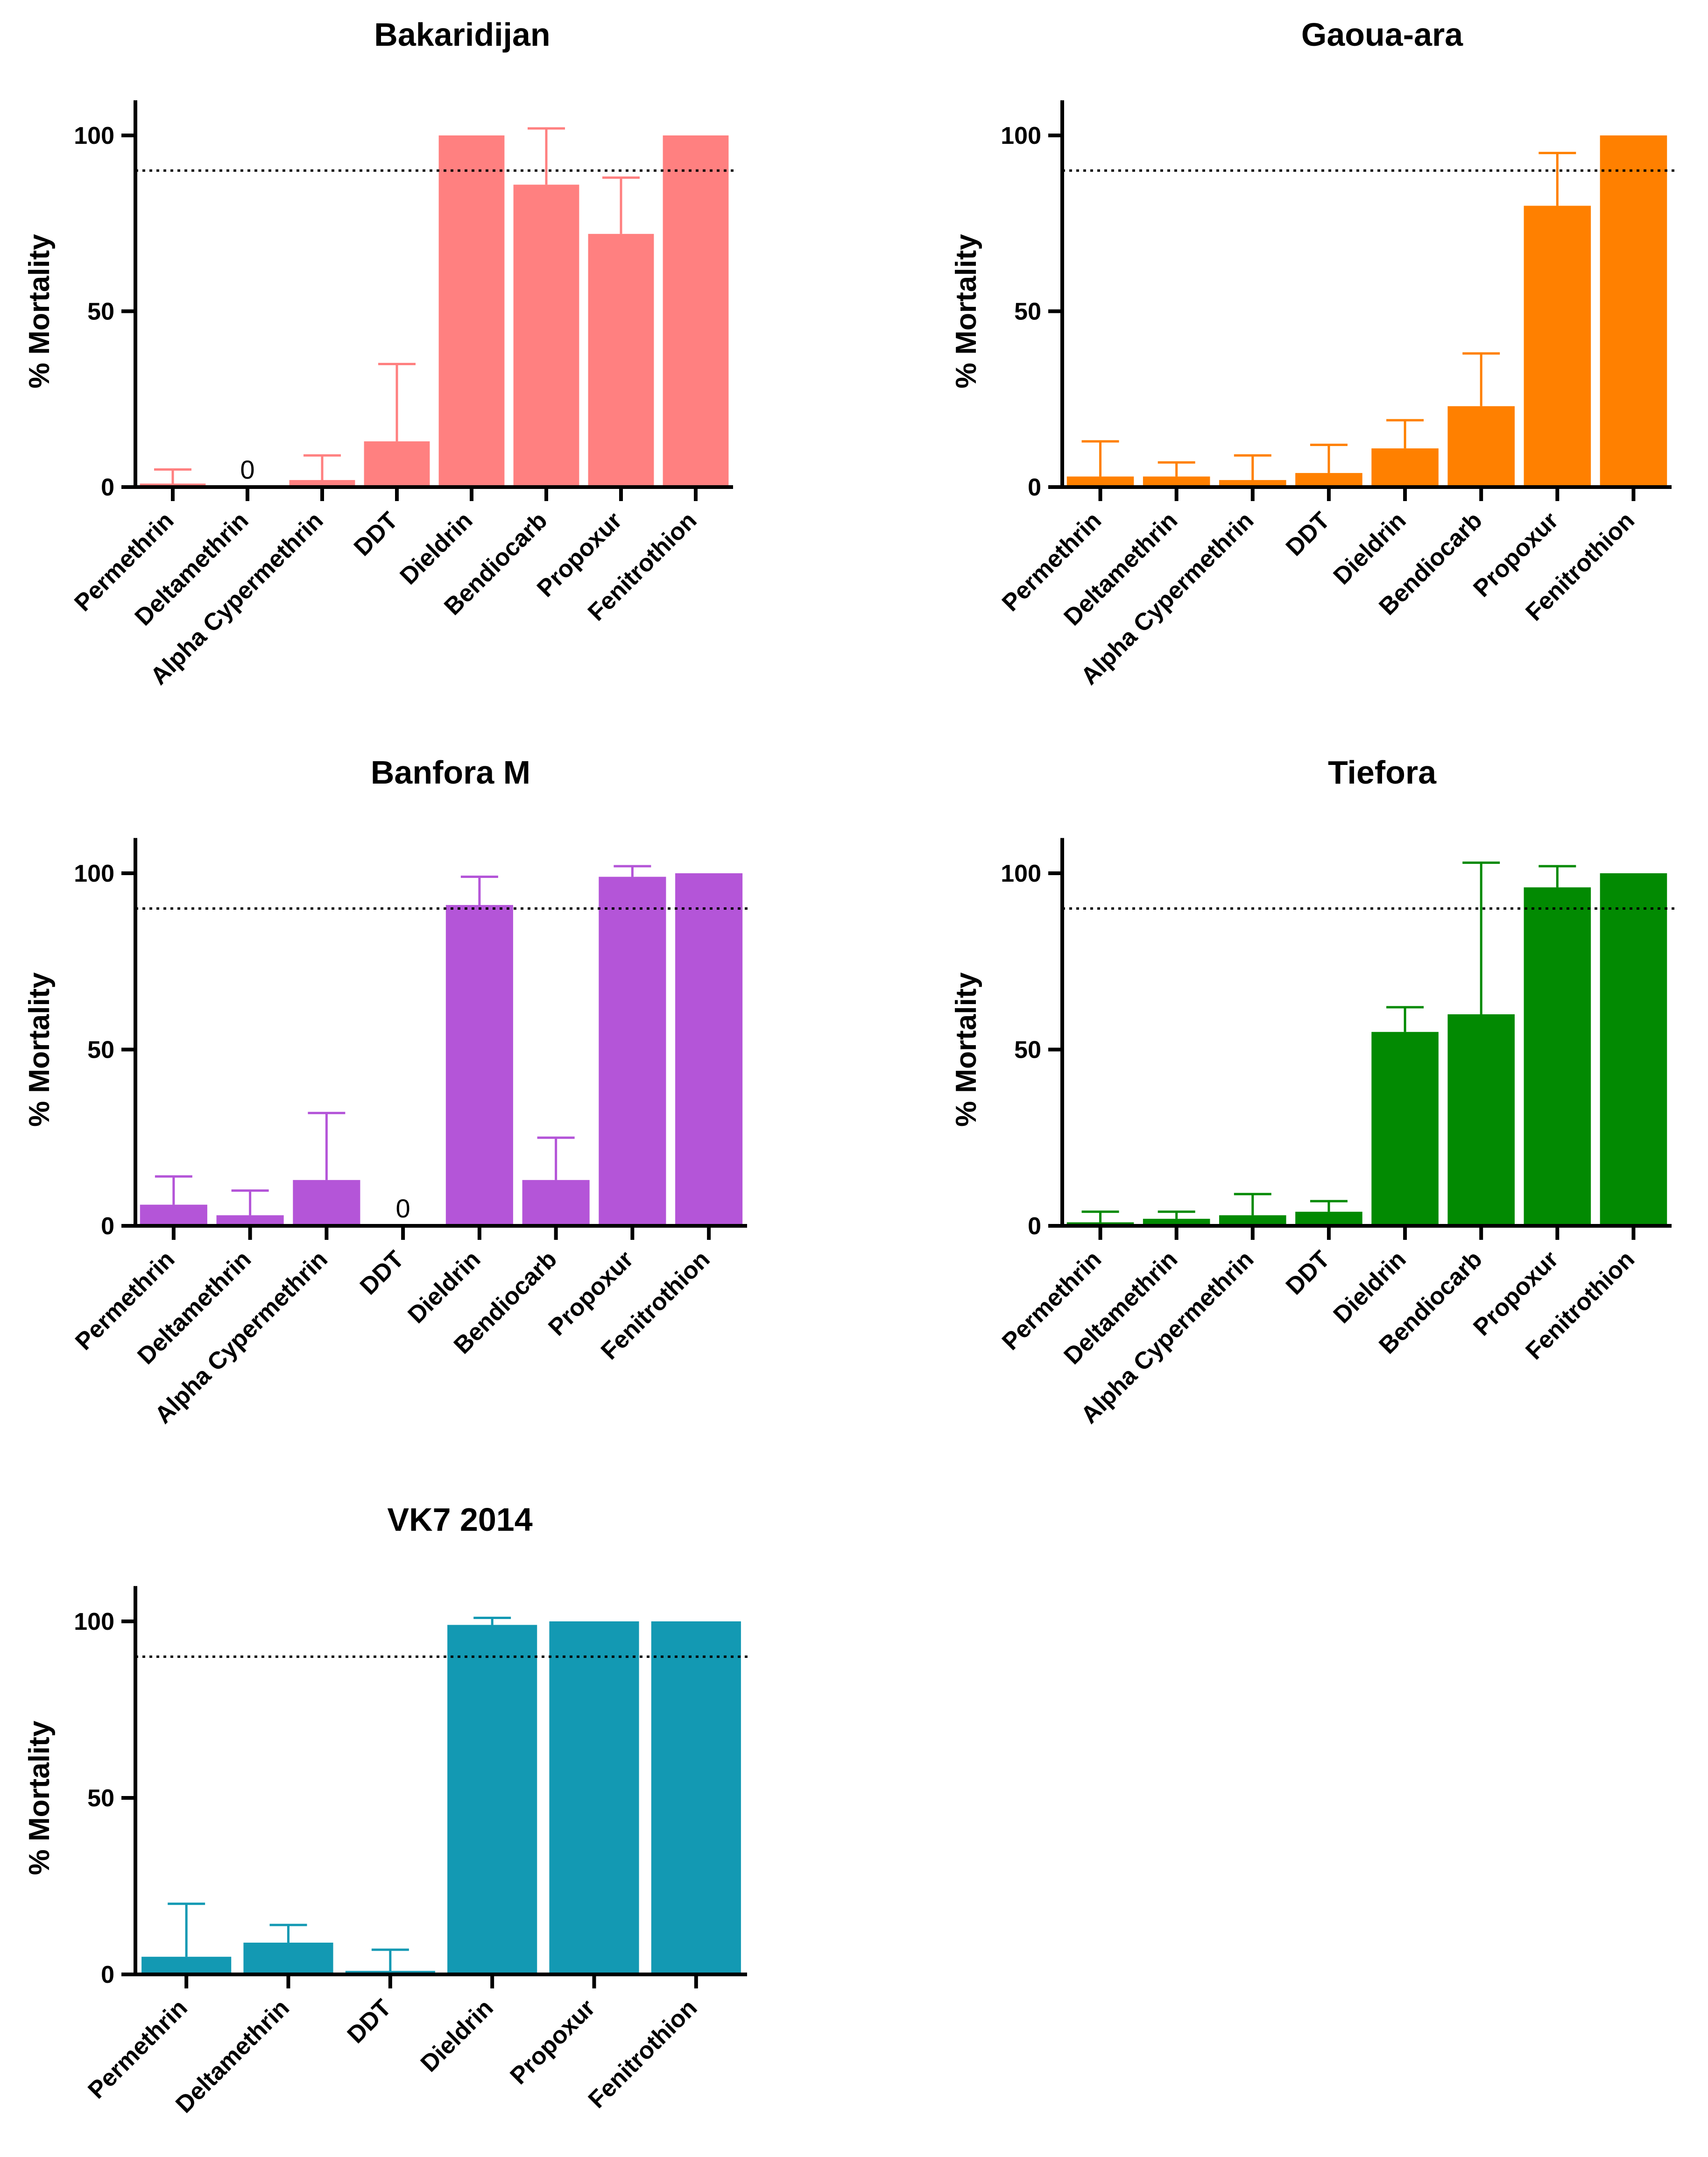 Image resolution: width=1708 pixels, height=2157 pixels. What do you see at coordinates (621, 360) in the screenshot?
I see `chart-bakaridijan-bar-propoxur` at bounding box center [621, 360].